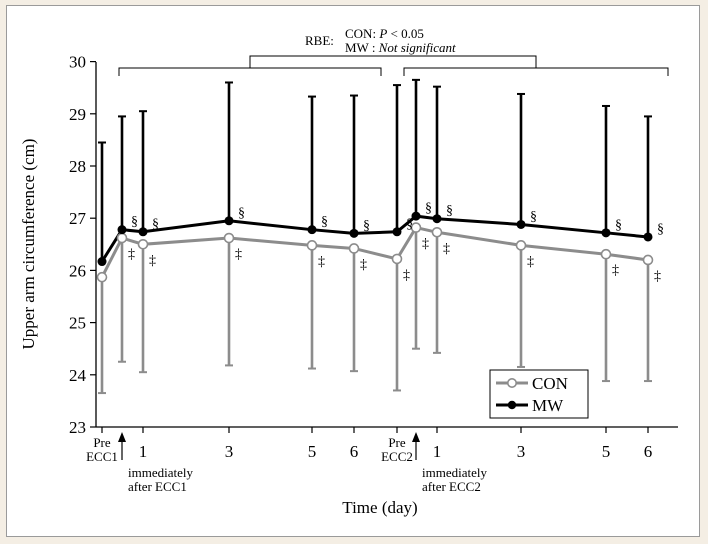 The height and width of the screenshot is (544, 708). What do you see at coordinates (393, 61) in the screenshot?
I see `rbe-connector` at bounding box center [393, 61].